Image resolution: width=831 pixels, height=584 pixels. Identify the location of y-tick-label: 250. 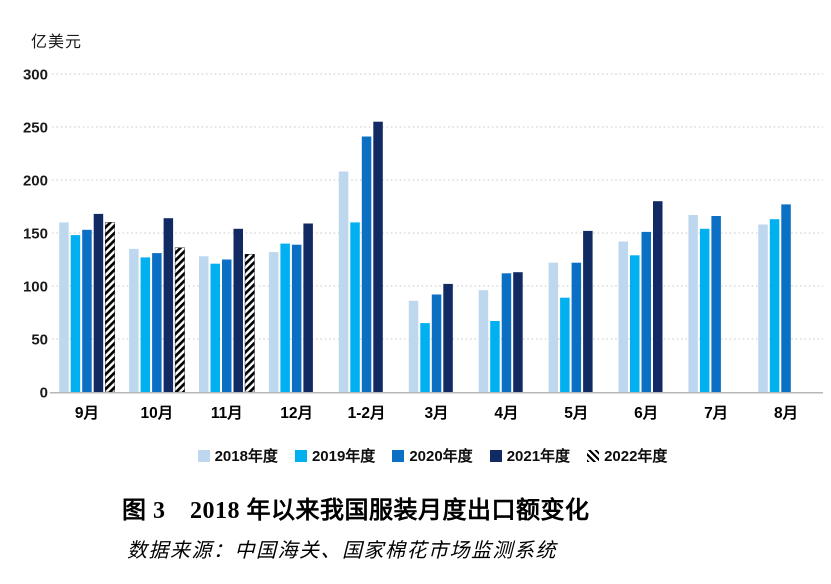
(35, 128).